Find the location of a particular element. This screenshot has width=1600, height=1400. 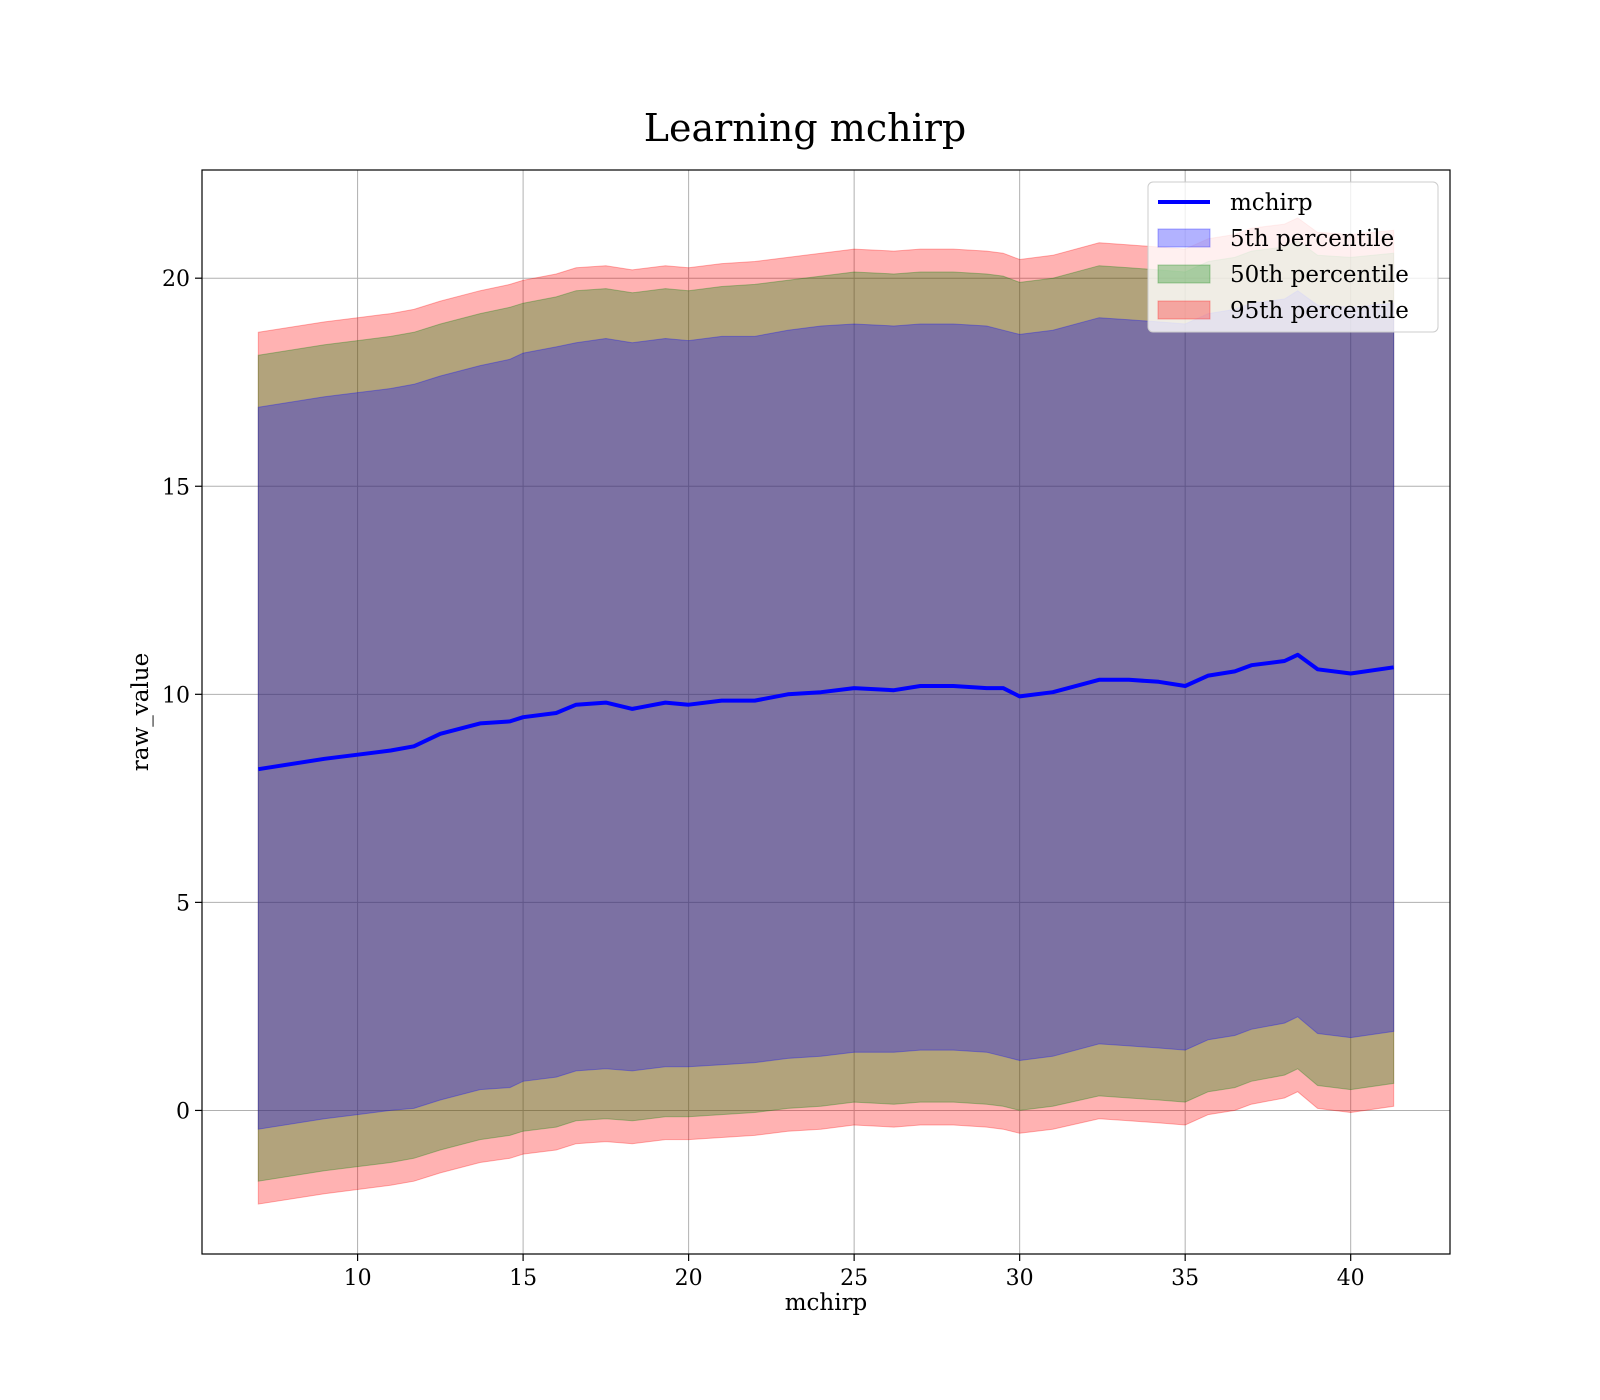

series-line-mchirp is located at coordinates (825, 712).